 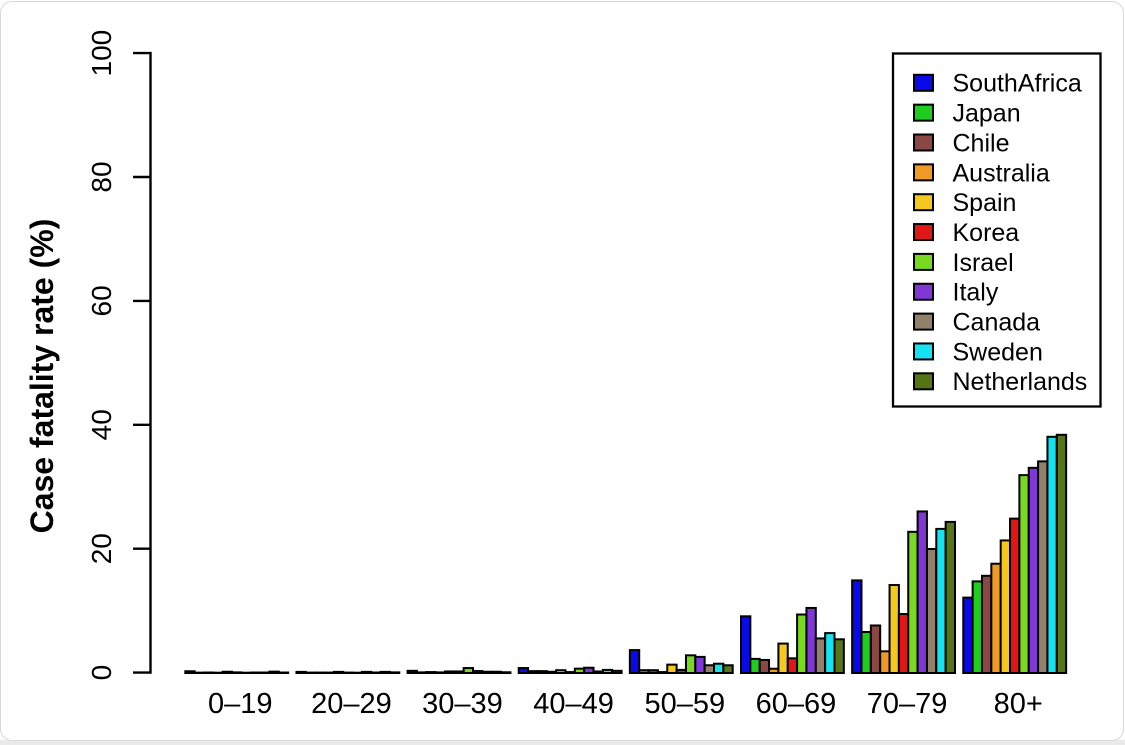 What do you see at coordinates (101, 673) in the screenshot?
I see `svg-text: 0` at bounding box center [101, 673].